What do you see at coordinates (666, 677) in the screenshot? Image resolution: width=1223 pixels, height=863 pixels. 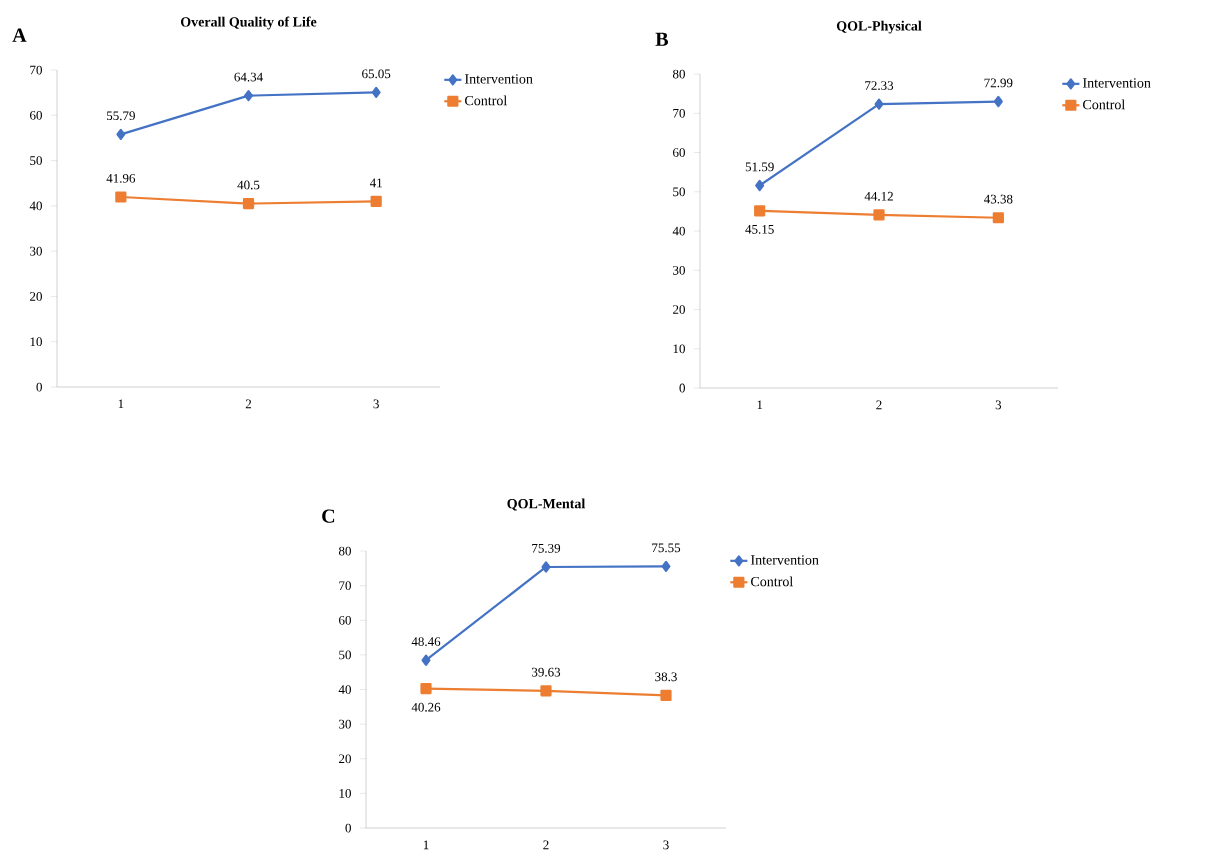 I see `data-label: 38.3` at bounding box center [666, 677].